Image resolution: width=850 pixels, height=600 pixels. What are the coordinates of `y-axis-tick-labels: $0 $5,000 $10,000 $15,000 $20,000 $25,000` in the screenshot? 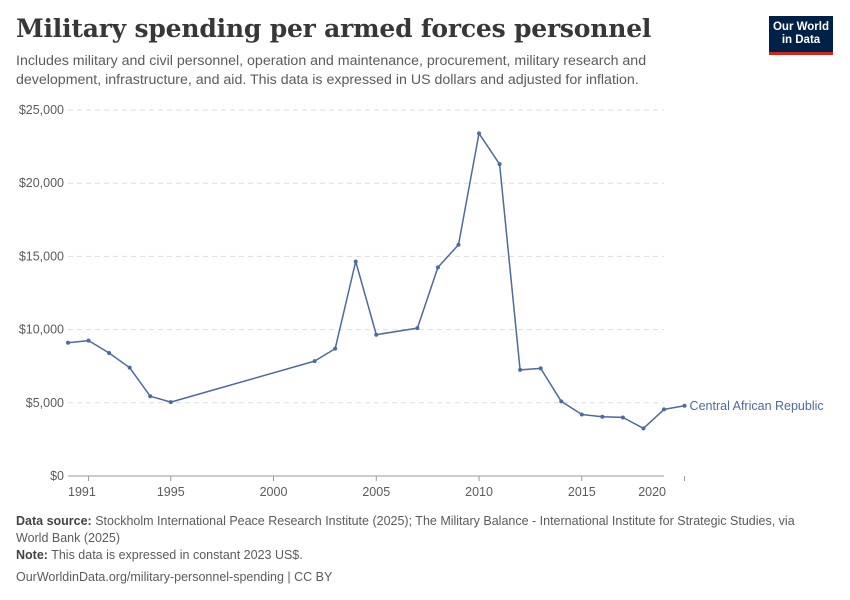 It's located at (41, 293).